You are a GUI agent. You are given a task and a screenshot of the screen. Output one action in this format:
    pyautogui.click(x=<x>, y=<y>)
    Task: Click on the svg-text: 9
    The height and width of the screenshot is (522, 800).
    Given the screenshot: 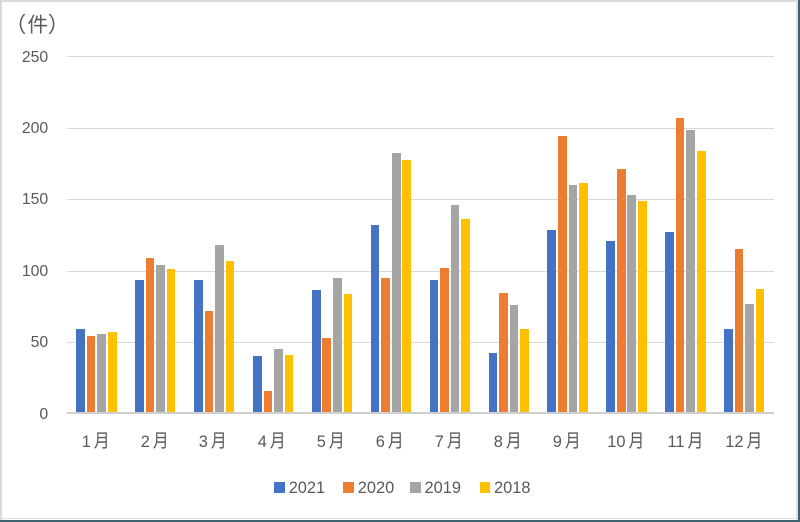 What is the action you would take?
    pyautogui.click(x=557, y=442)
    